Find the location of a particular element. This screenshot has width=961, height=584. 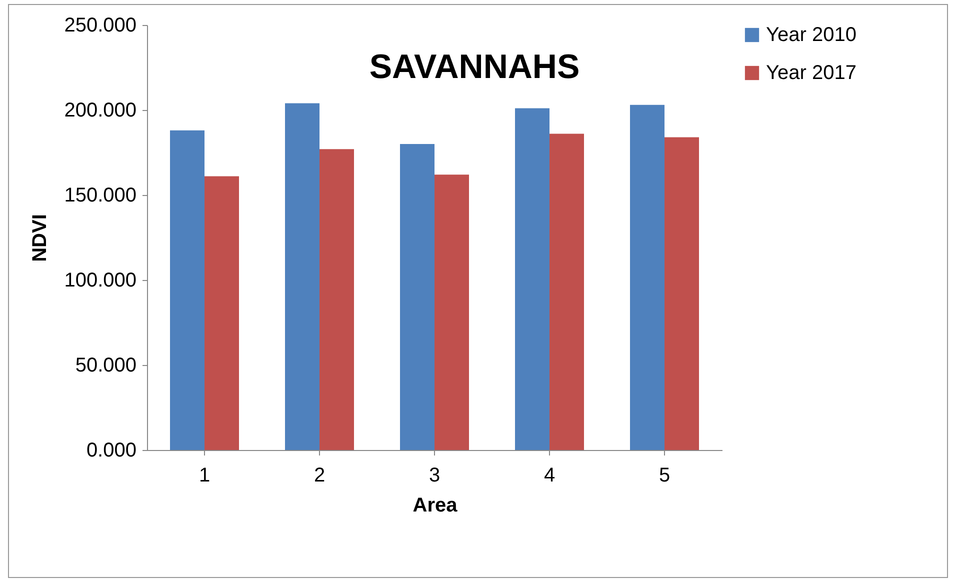

x-tick-label: 4 is located at coordinates (550, 475).